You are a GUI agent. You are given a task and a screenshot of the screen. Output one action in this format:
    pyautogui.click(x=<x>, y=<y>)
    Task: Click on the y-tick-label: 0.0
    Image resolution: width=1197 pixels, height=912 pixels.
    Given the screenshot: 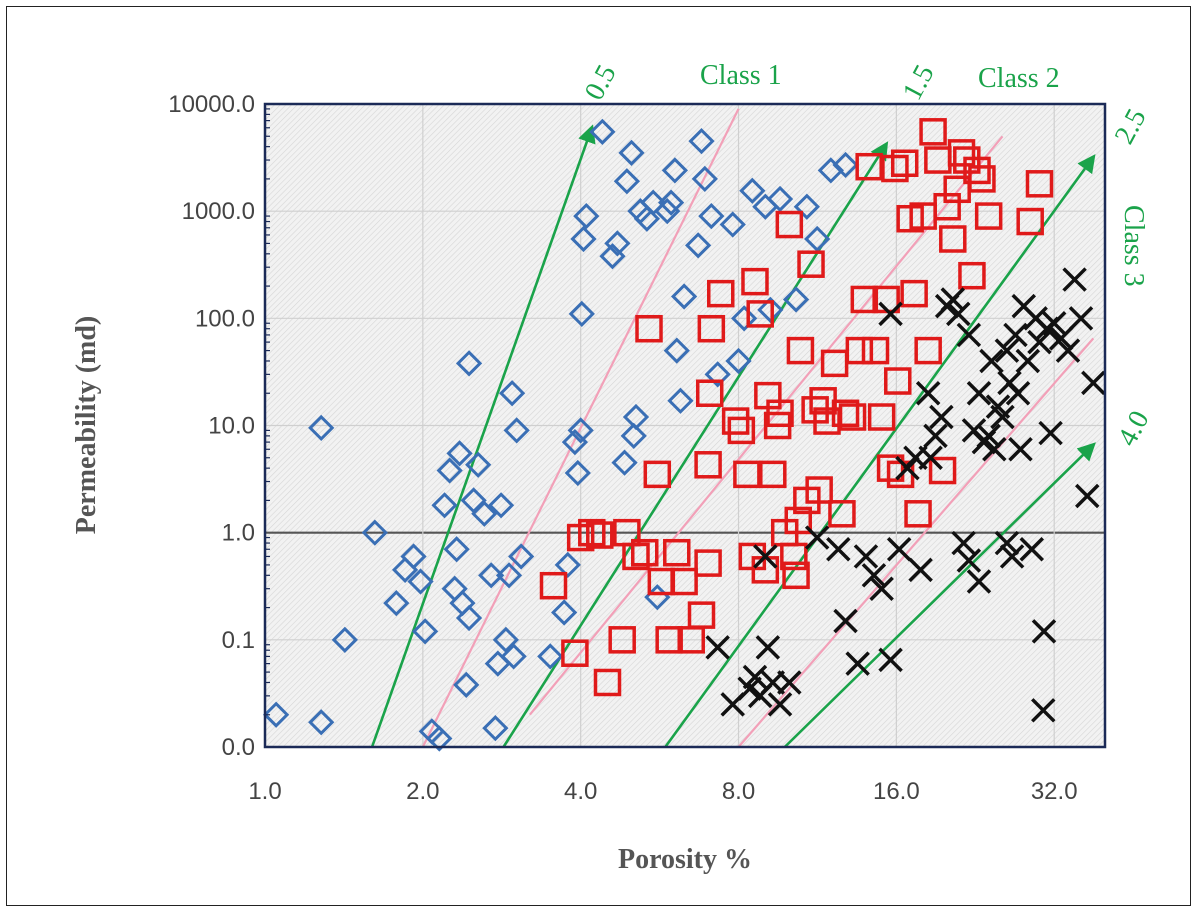 What is the action you would take?
    pyautogui.click(x=238, y=747)
    